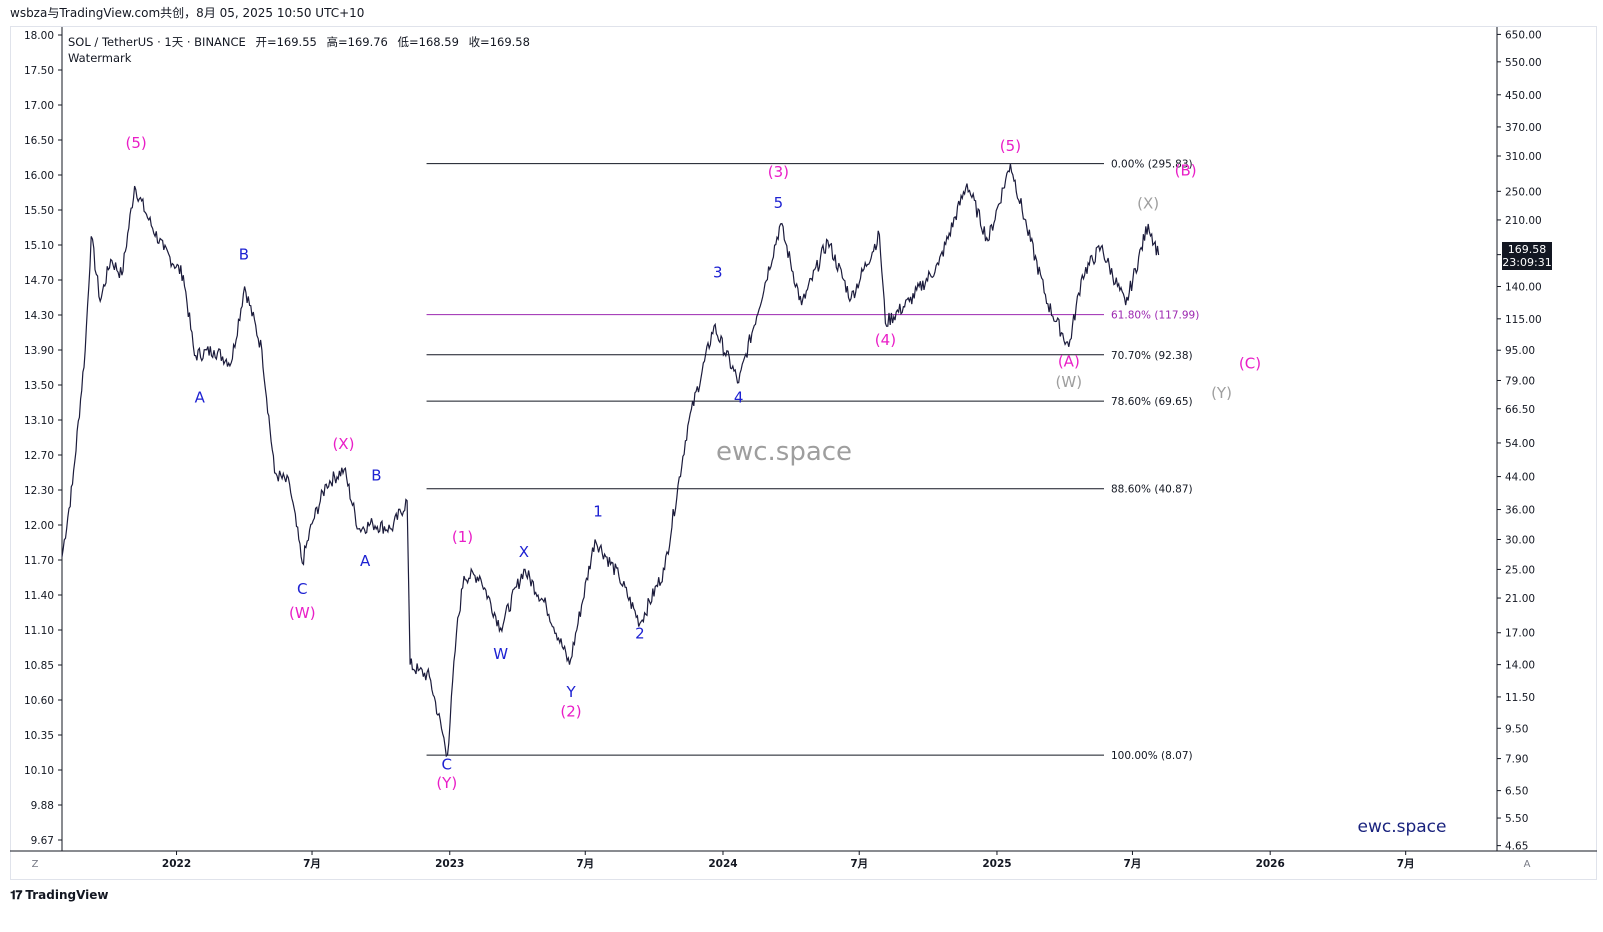  What do you see at coordinates (286, 42) in the screenshot?
I see `ohlc-open: 开=169.55` at bounding box center [286, 42].